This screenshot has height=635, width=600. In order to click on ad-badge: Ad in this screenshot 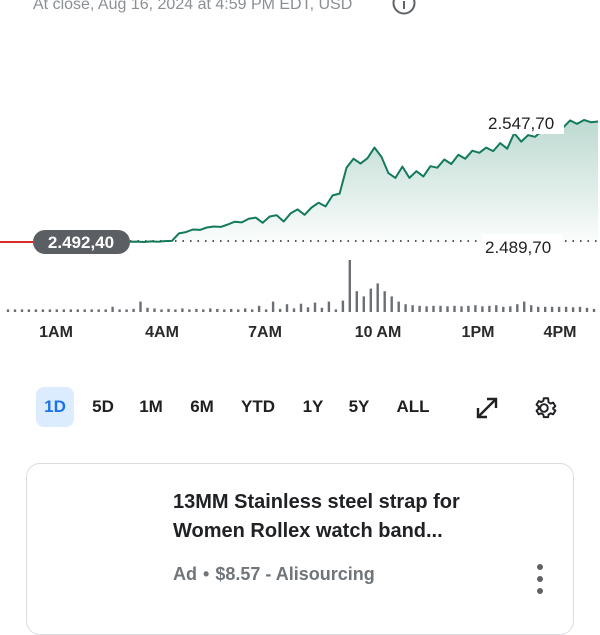, I will do `click(185, 574)`.